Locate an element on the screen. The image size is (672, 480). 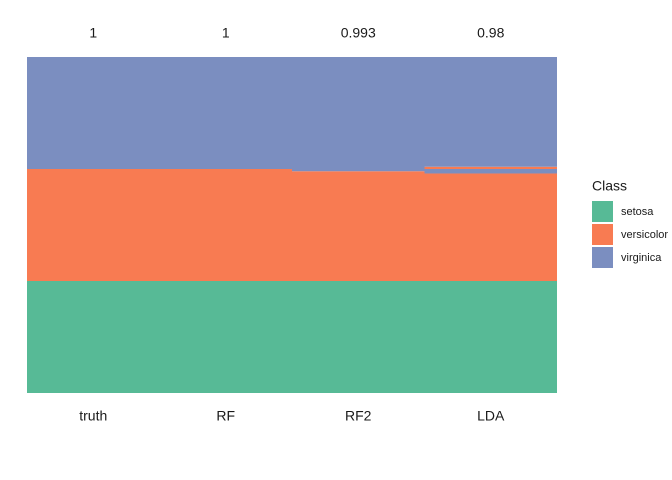
legend-label: virginica is located at coordinates (641, 258).